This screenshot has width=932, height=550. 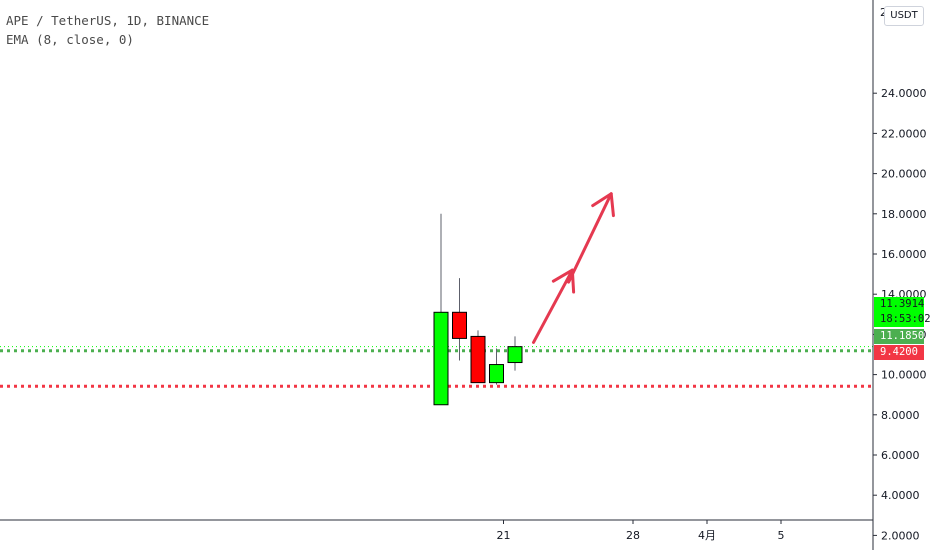 What do you see at coordinates (707, 535) in the screenshot?
I see `x-tick-label: 4月` at bounding box center [707, 535].